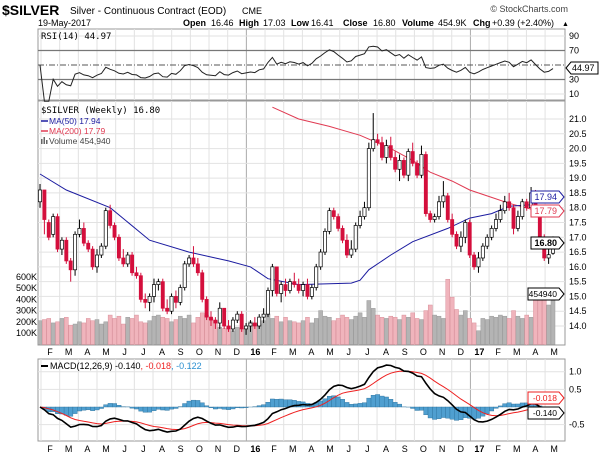 This screenshot has width=601, height=460. Describe the element at coordinates (578, 296) in the screenshot. I see `price-tick-label: 15.0` at that location.